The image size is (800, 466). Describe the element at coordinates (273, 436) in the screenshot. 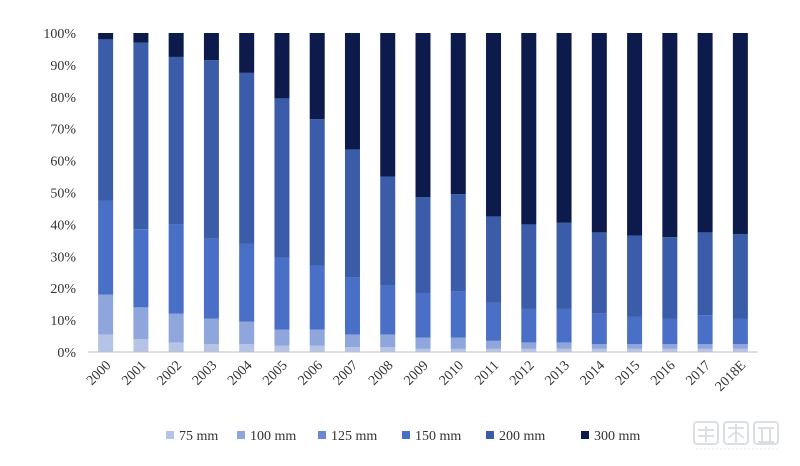

I see `legend-label: 100 mm` at that location.